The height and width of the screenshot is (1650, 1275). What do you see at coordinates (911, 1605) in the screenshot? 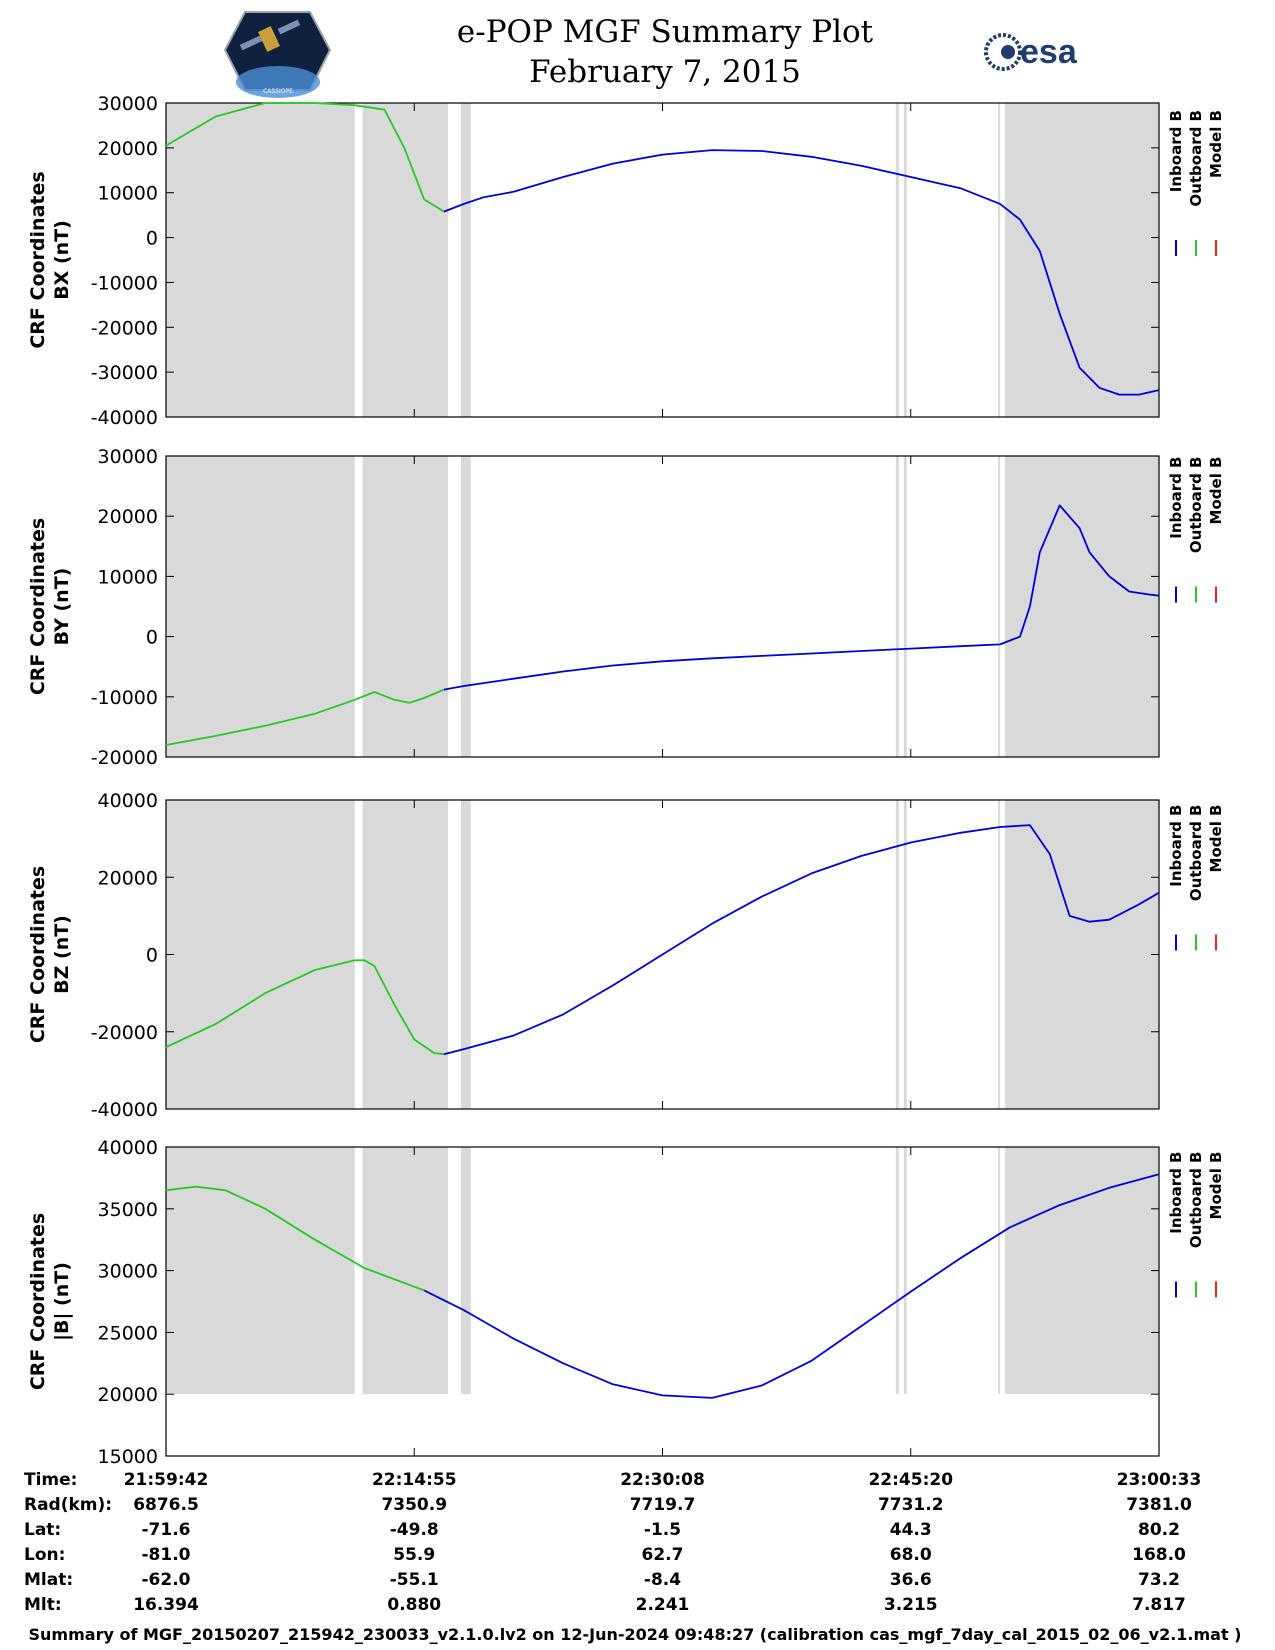
I see `table-cell: 3.215` at bounding box center [911, 1605].